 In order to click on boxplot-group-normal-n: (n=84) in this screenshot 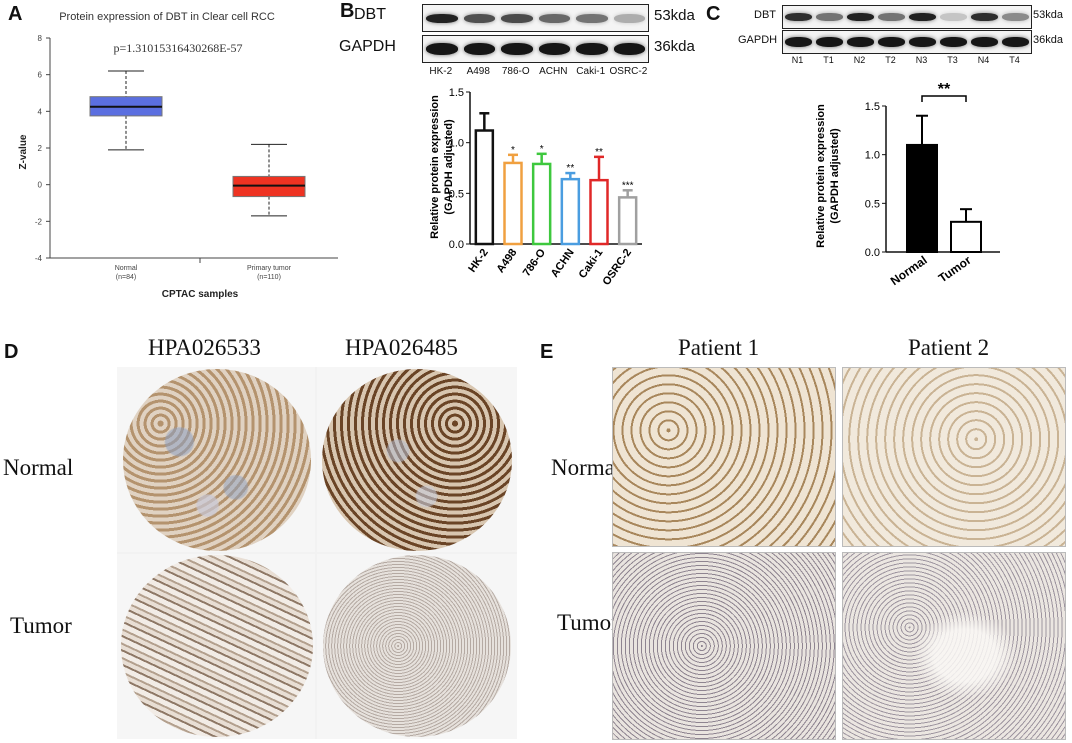, I will do `click(126, 277)`.